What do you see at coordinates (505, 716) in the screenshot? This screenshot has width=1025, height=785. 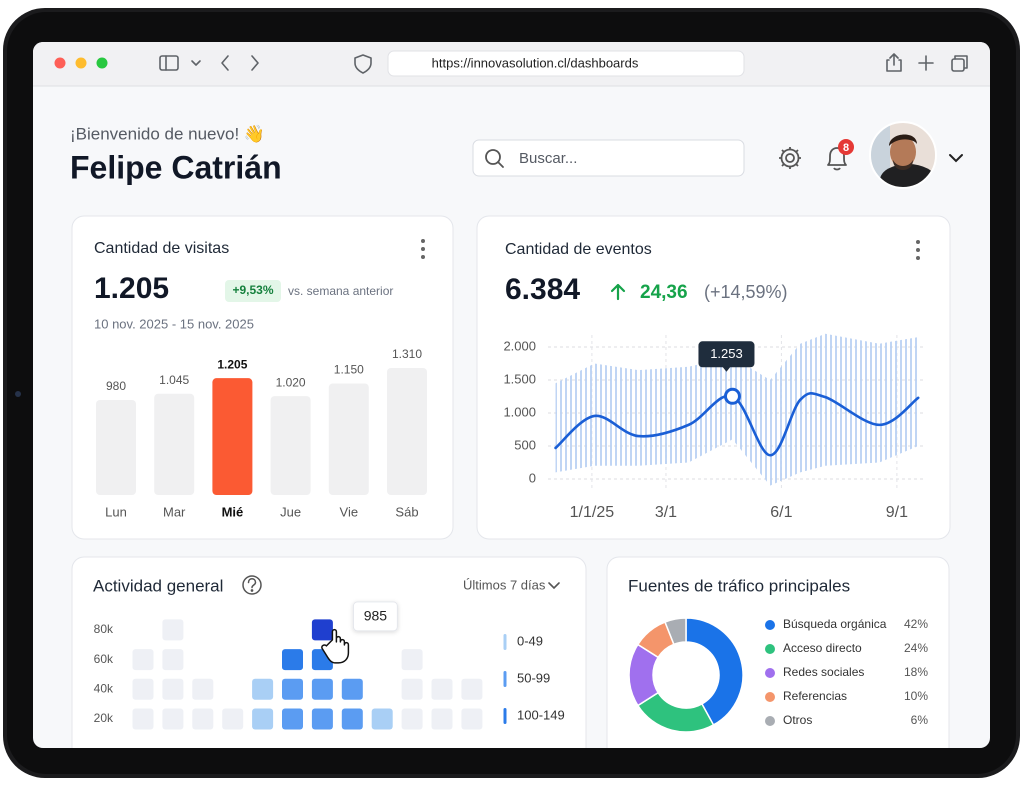 I see `legend-swatch` at bounding box center [505, 716].